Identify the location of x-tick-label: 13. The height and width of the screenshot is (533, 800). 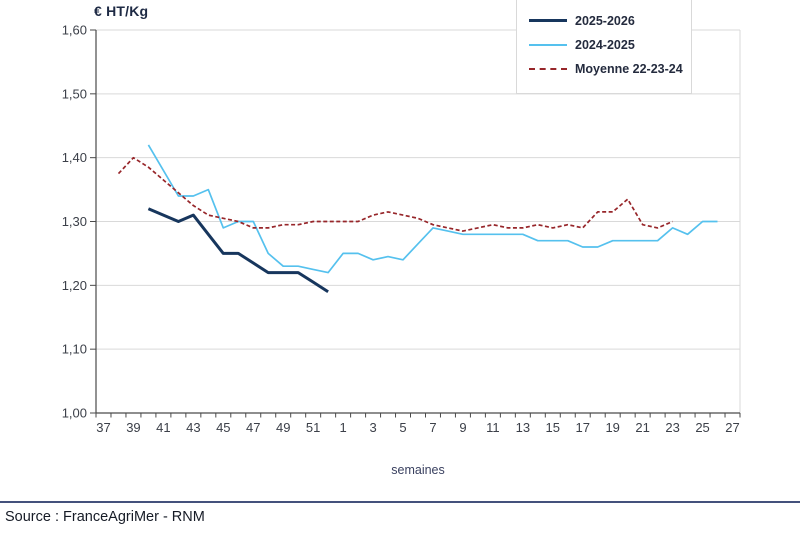
(523, 427).